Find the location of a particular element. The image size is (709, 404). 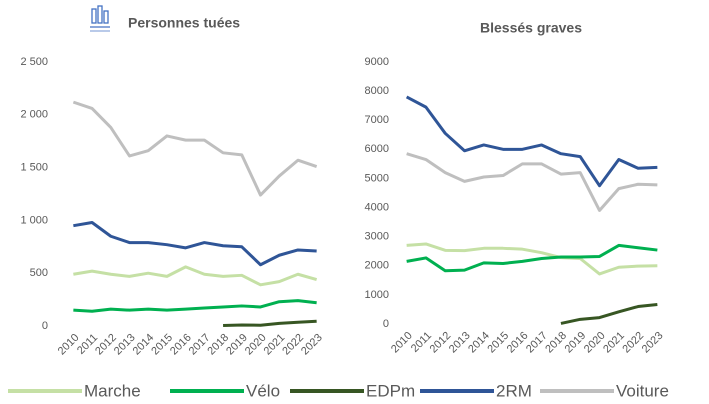

chart-title: Personnes tuées is located at coordinates (184, 23).